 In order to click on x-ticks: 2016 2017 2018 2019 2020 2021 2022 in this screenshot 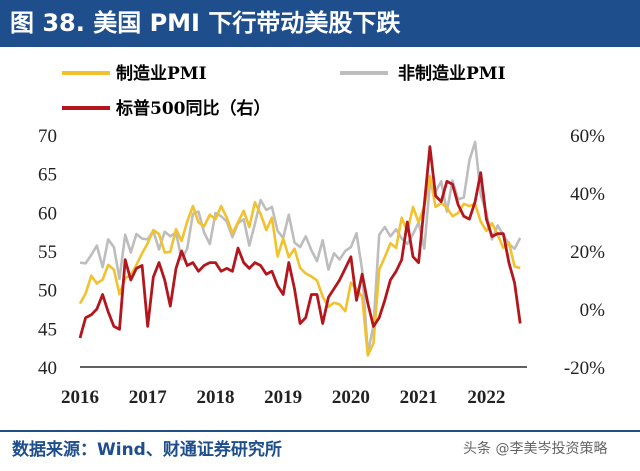, I will do `click(283, 397)`.